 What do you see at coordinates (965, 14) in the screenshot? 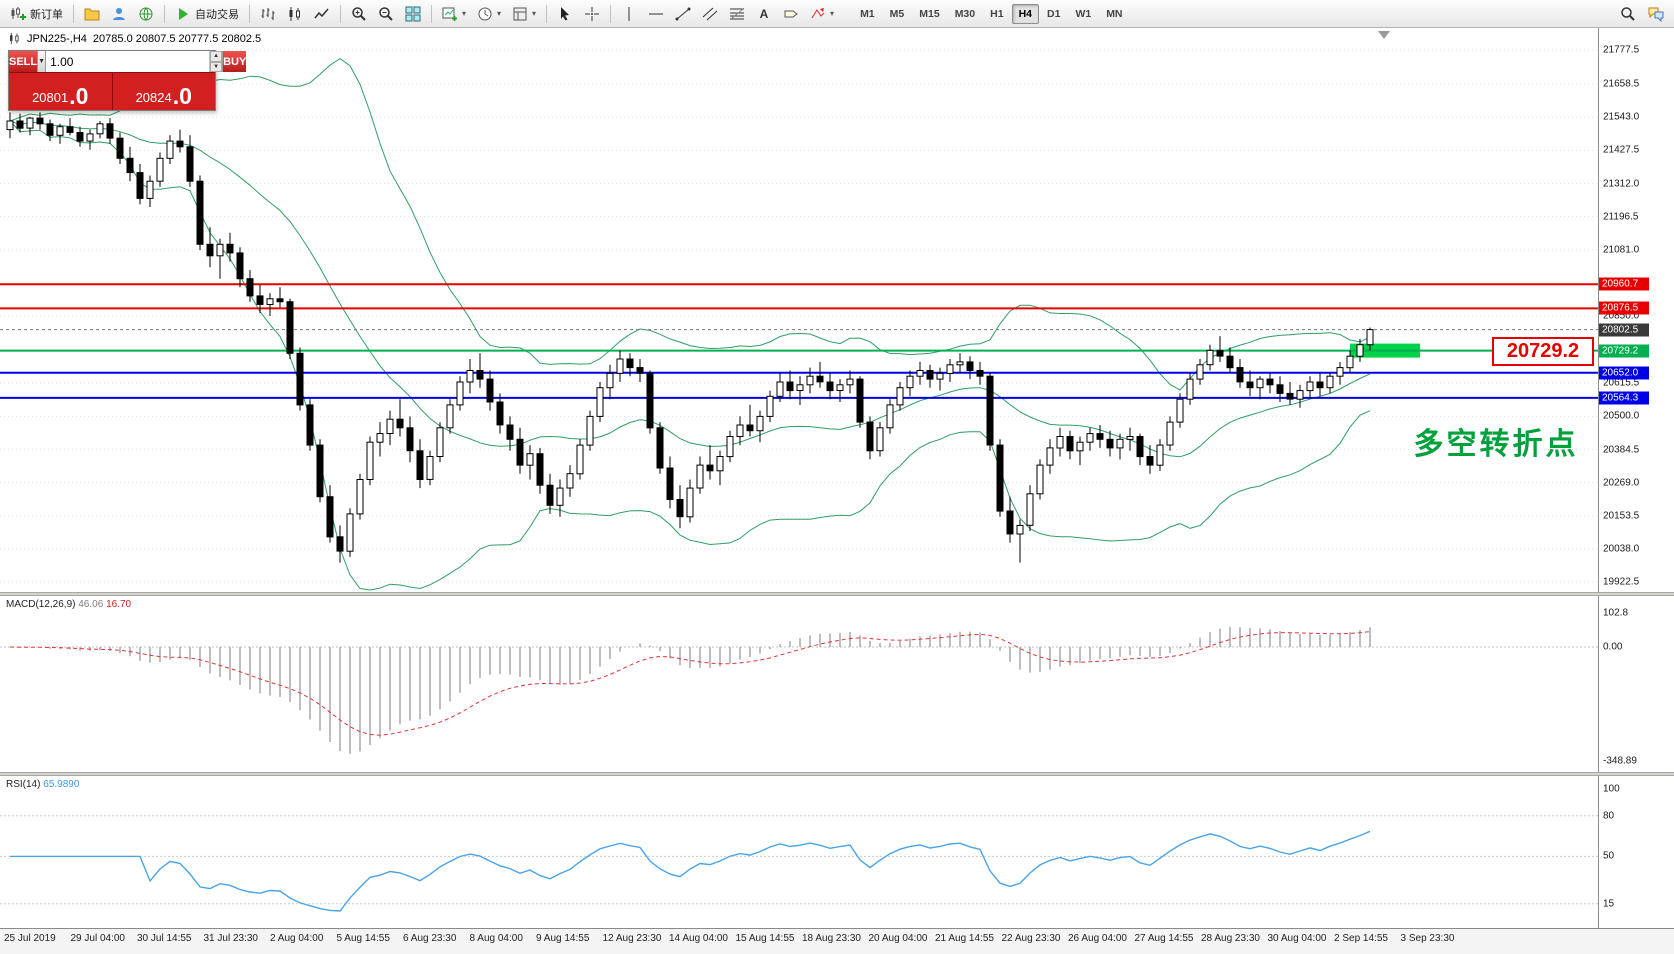
I see `timeframe-m30: M30` at bounding box center [965, 14].